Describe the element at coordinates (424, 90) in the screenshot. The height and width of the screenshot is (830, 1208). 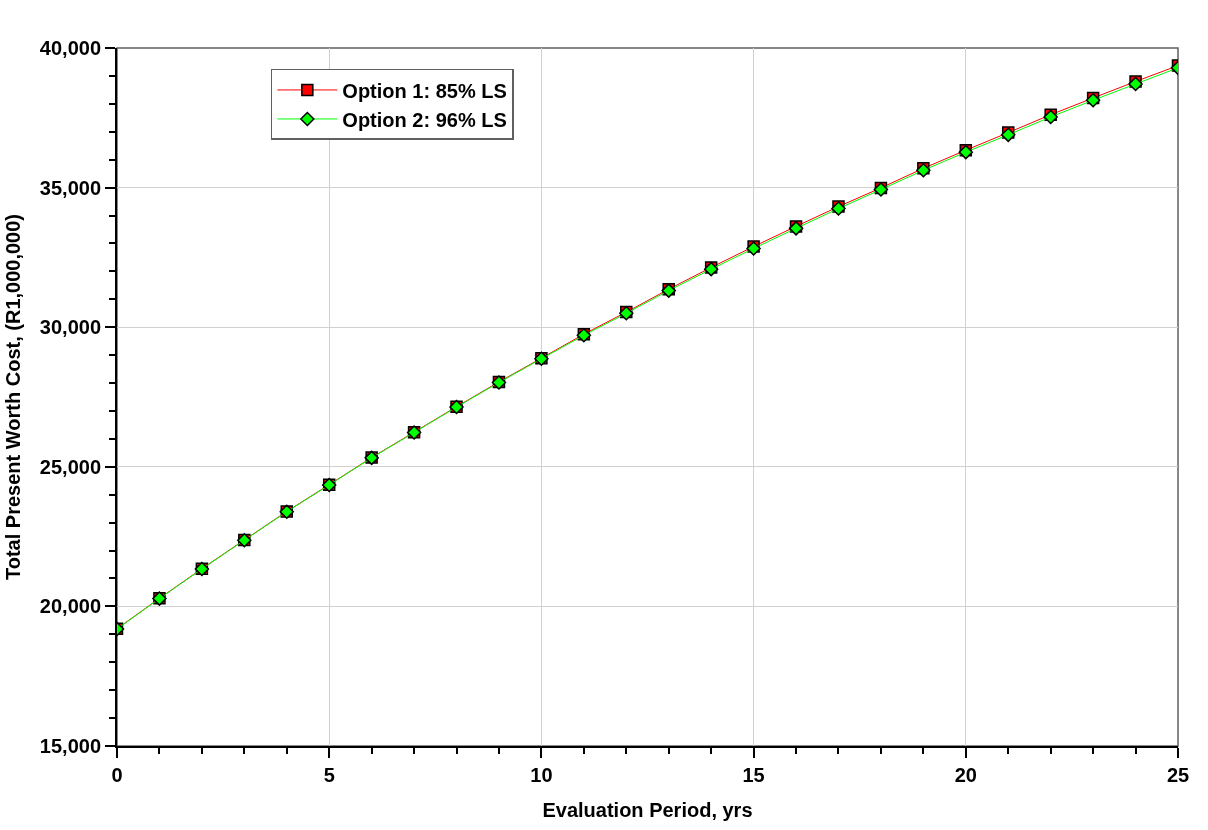
I see `legend-label: Option 1: 85% LS` at that location.